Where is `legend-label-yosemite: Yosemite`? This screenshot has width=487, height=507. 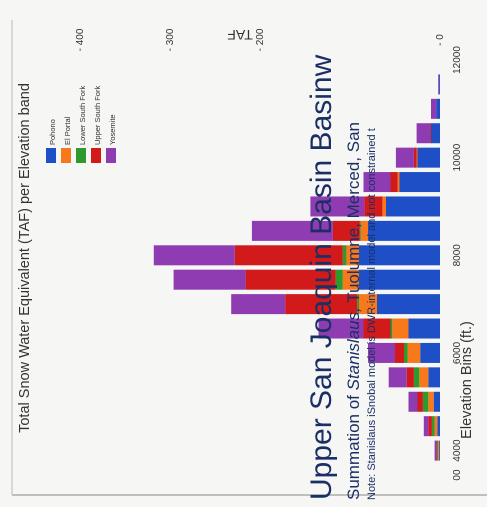 legend-label-yosemite: Yosemite is located at coordinates (112, 129).